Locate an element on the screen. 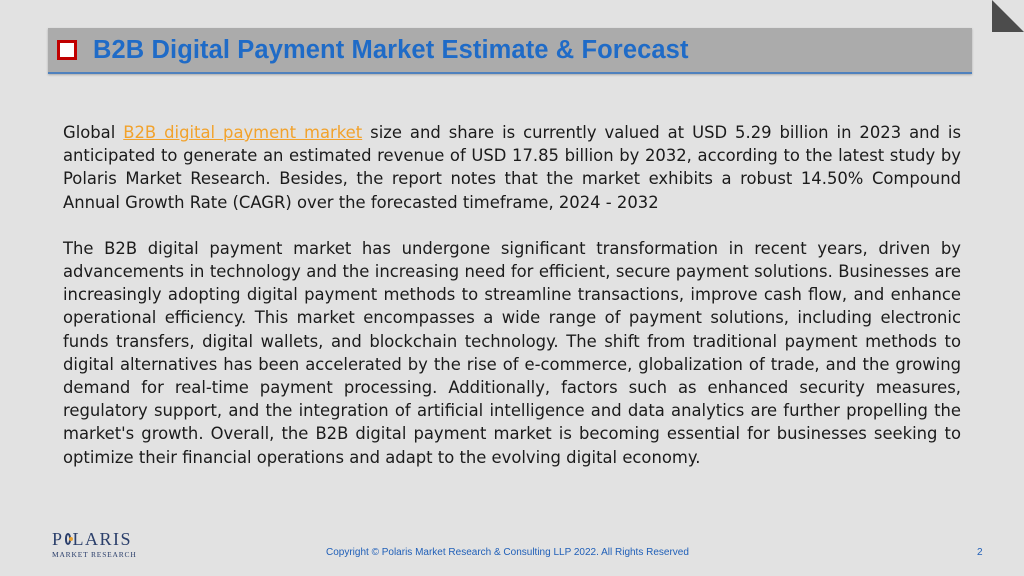  logo-letters: LARIS is located at coordinates (102, 539).